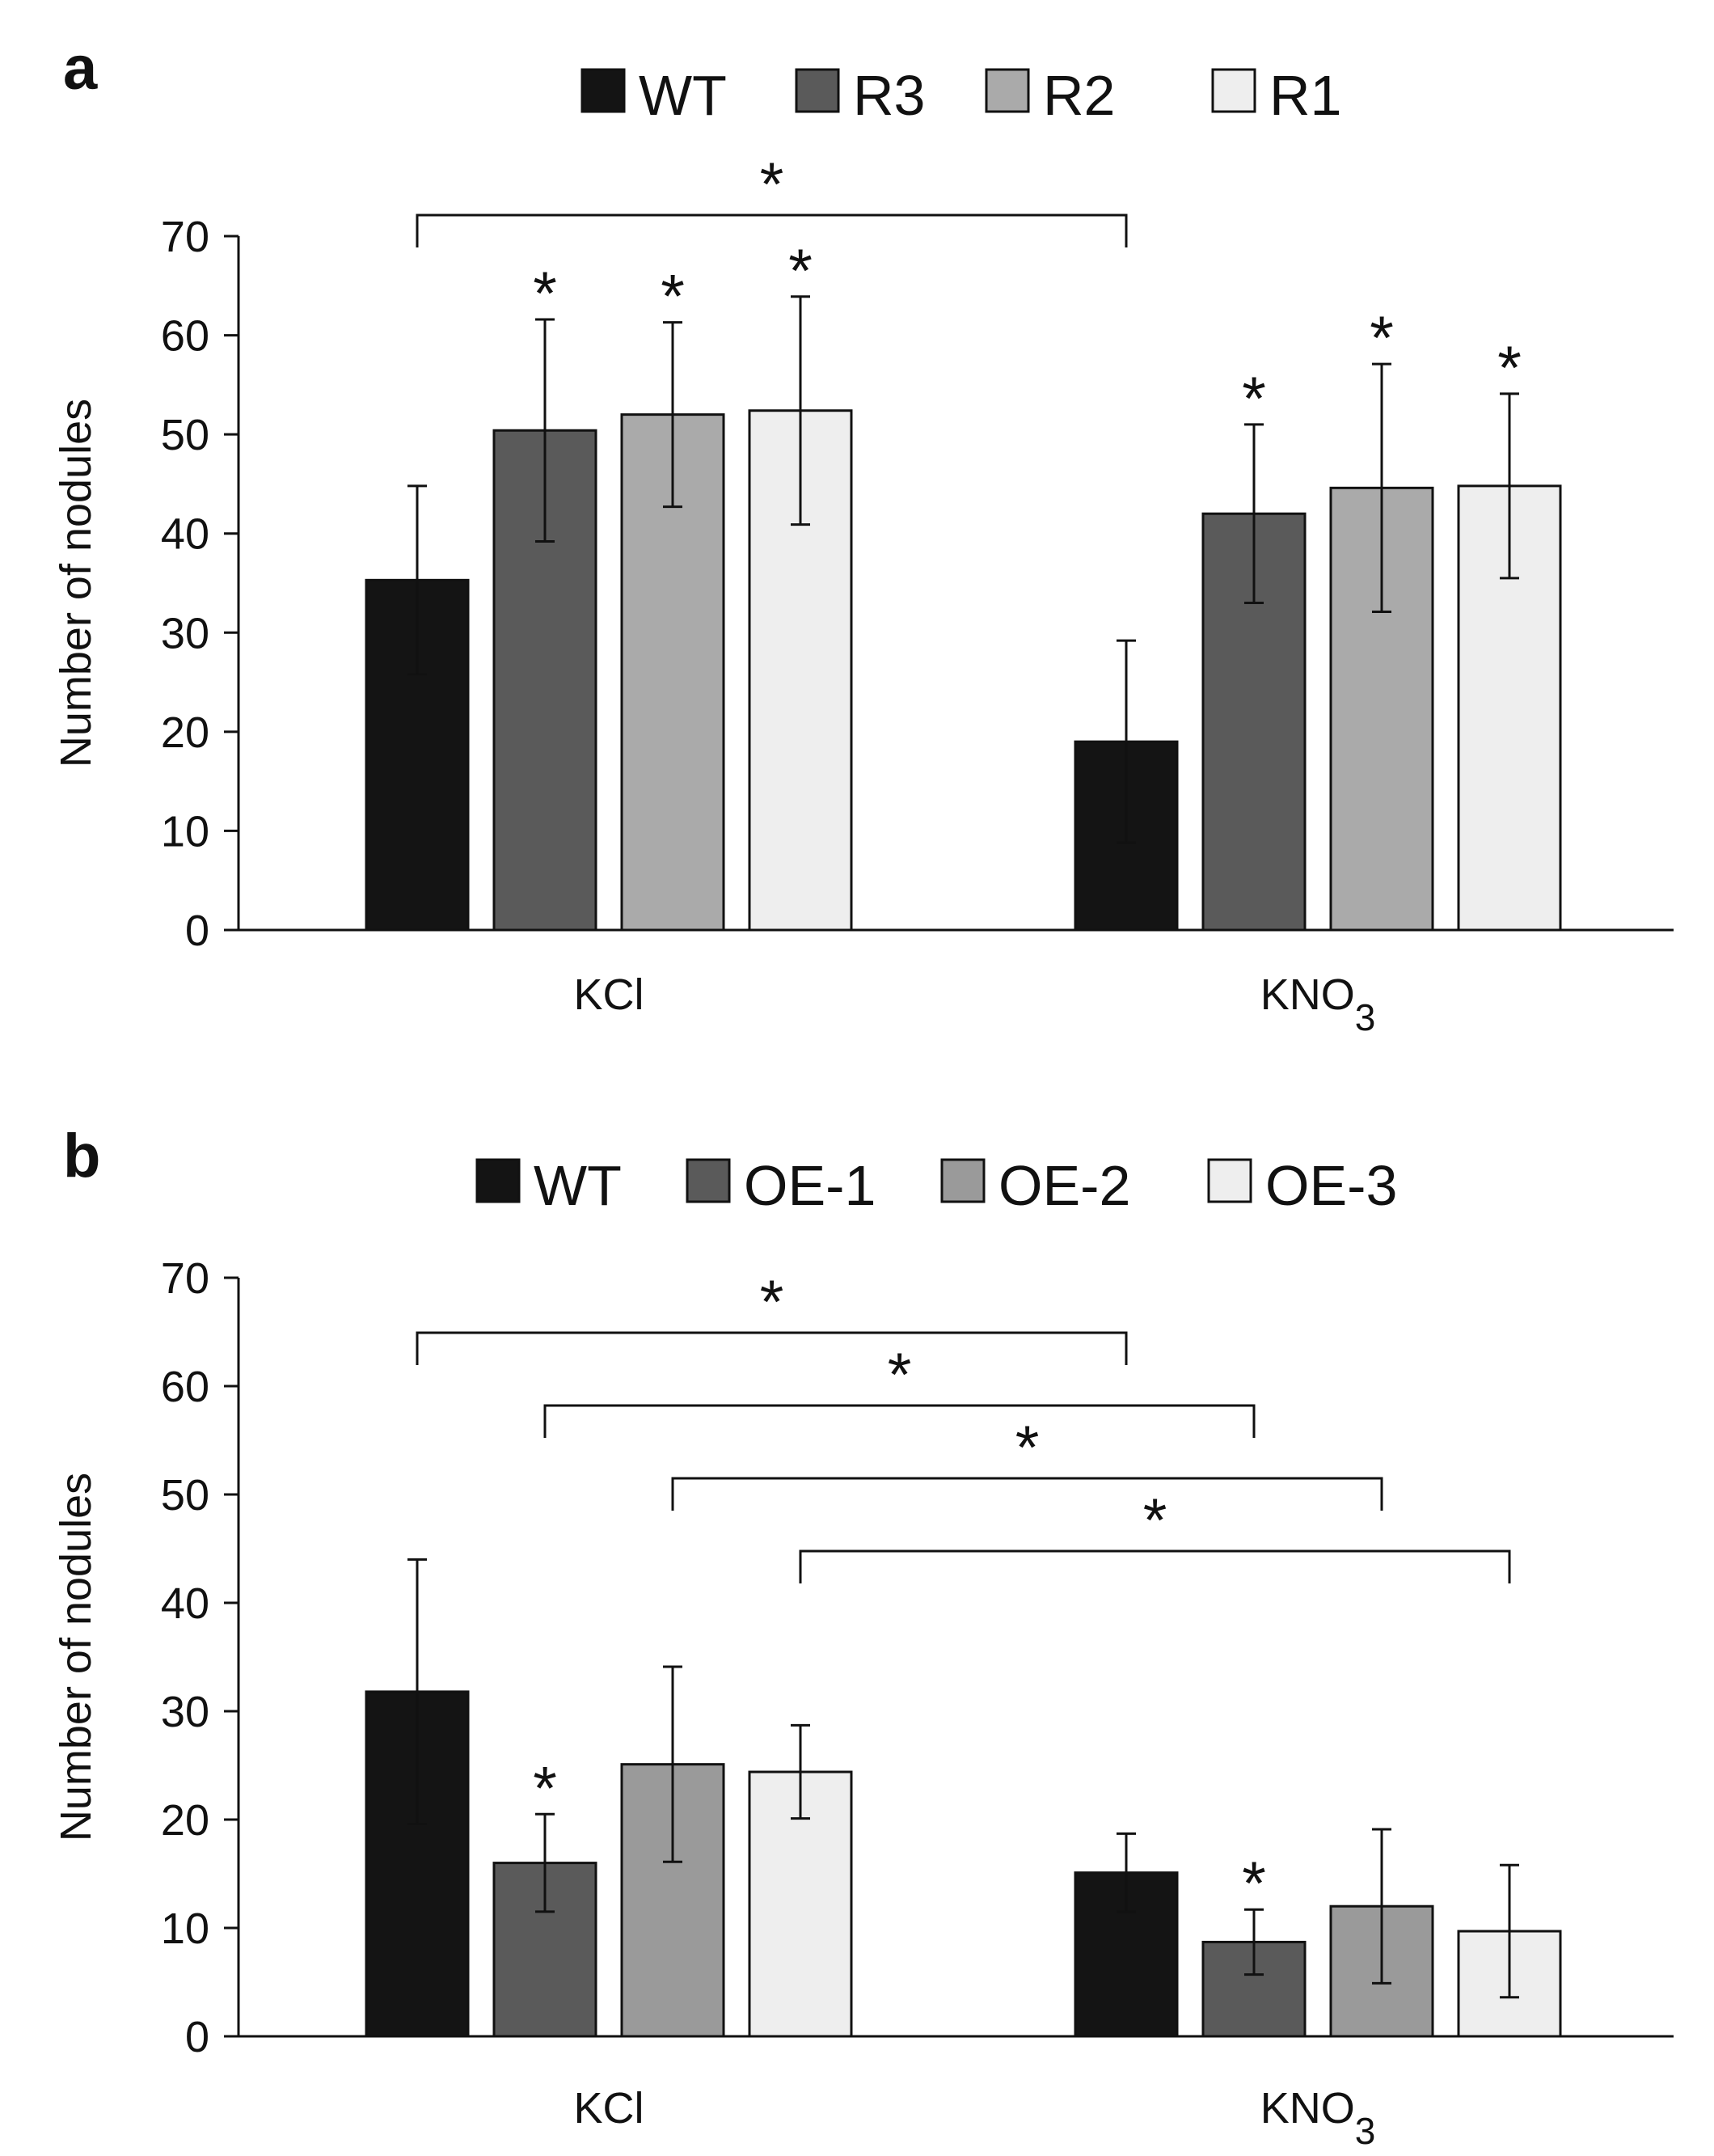  Describe the element at coordinates (1305, 95) in the screenshot. I see `legend-label: R1` at that location.